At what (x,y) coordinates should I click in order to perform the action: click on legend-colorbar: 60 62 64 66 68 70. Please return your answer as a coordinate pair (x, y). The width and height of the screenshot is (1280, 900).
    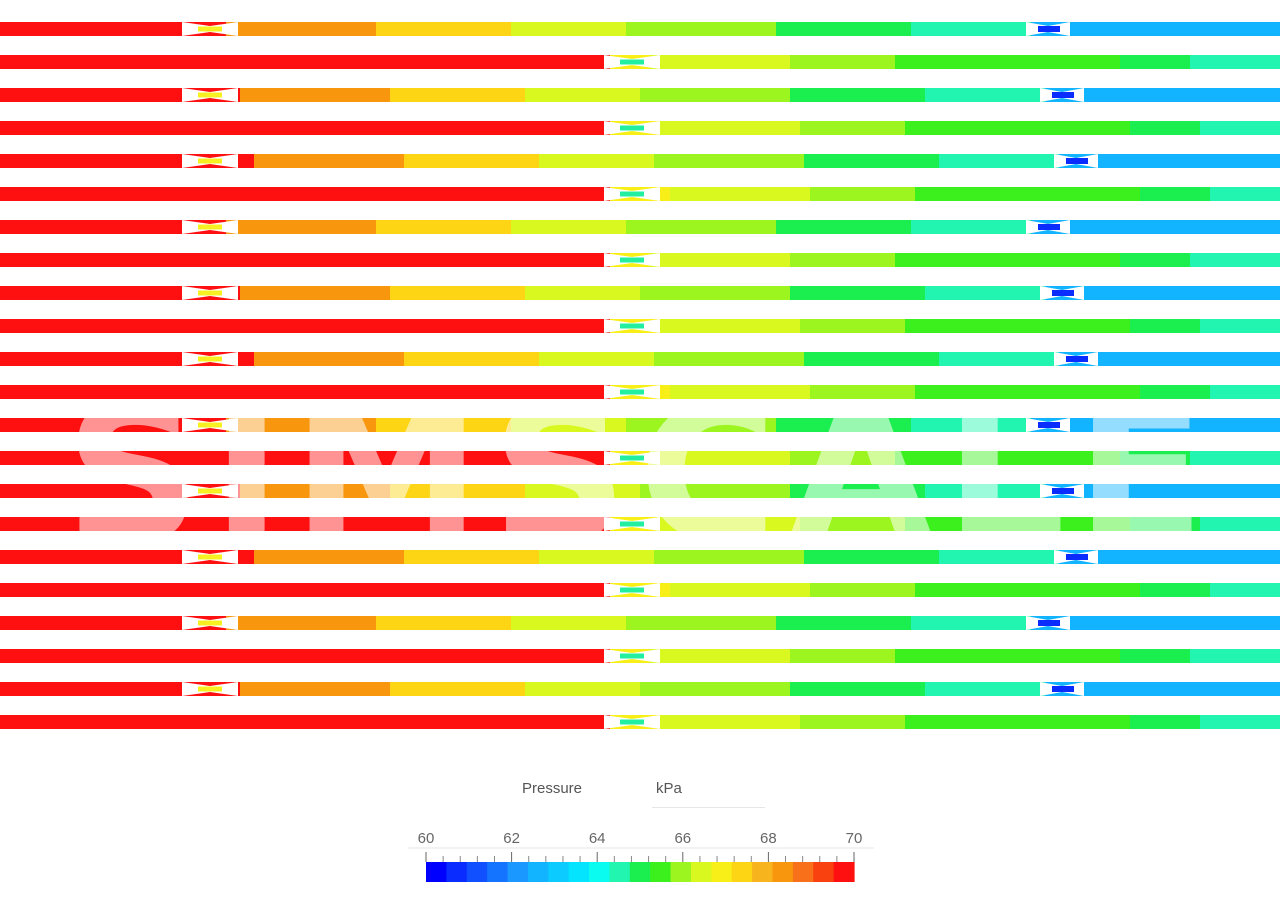
    Looking at the image, I should click on (641, 856).